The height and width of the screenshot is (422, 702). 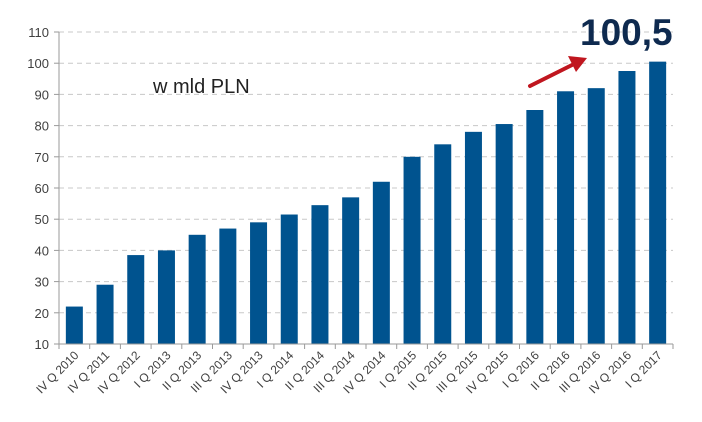 What do you see at coordinates (626, 32) in the screenshot?
I see `final-value-annotation: 100,5` at bounding box center [626, 32].